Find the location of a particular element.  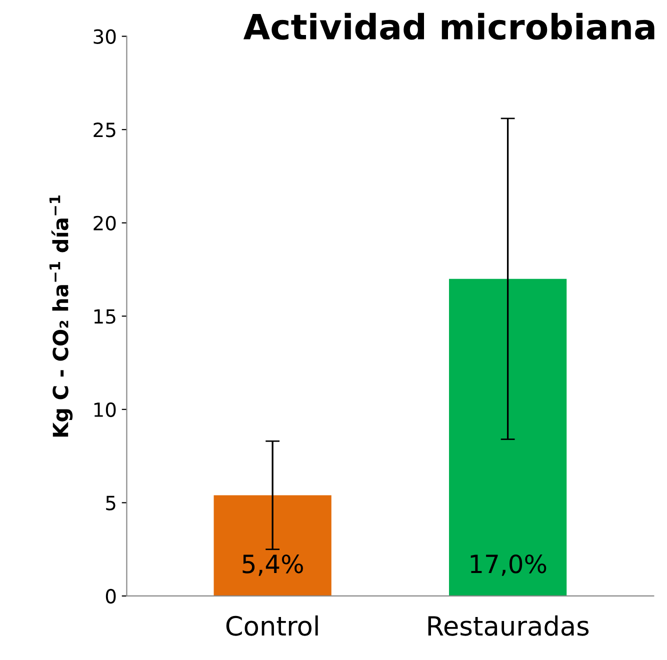

y-tick-label: 30 is located at coordinates (105, 36).